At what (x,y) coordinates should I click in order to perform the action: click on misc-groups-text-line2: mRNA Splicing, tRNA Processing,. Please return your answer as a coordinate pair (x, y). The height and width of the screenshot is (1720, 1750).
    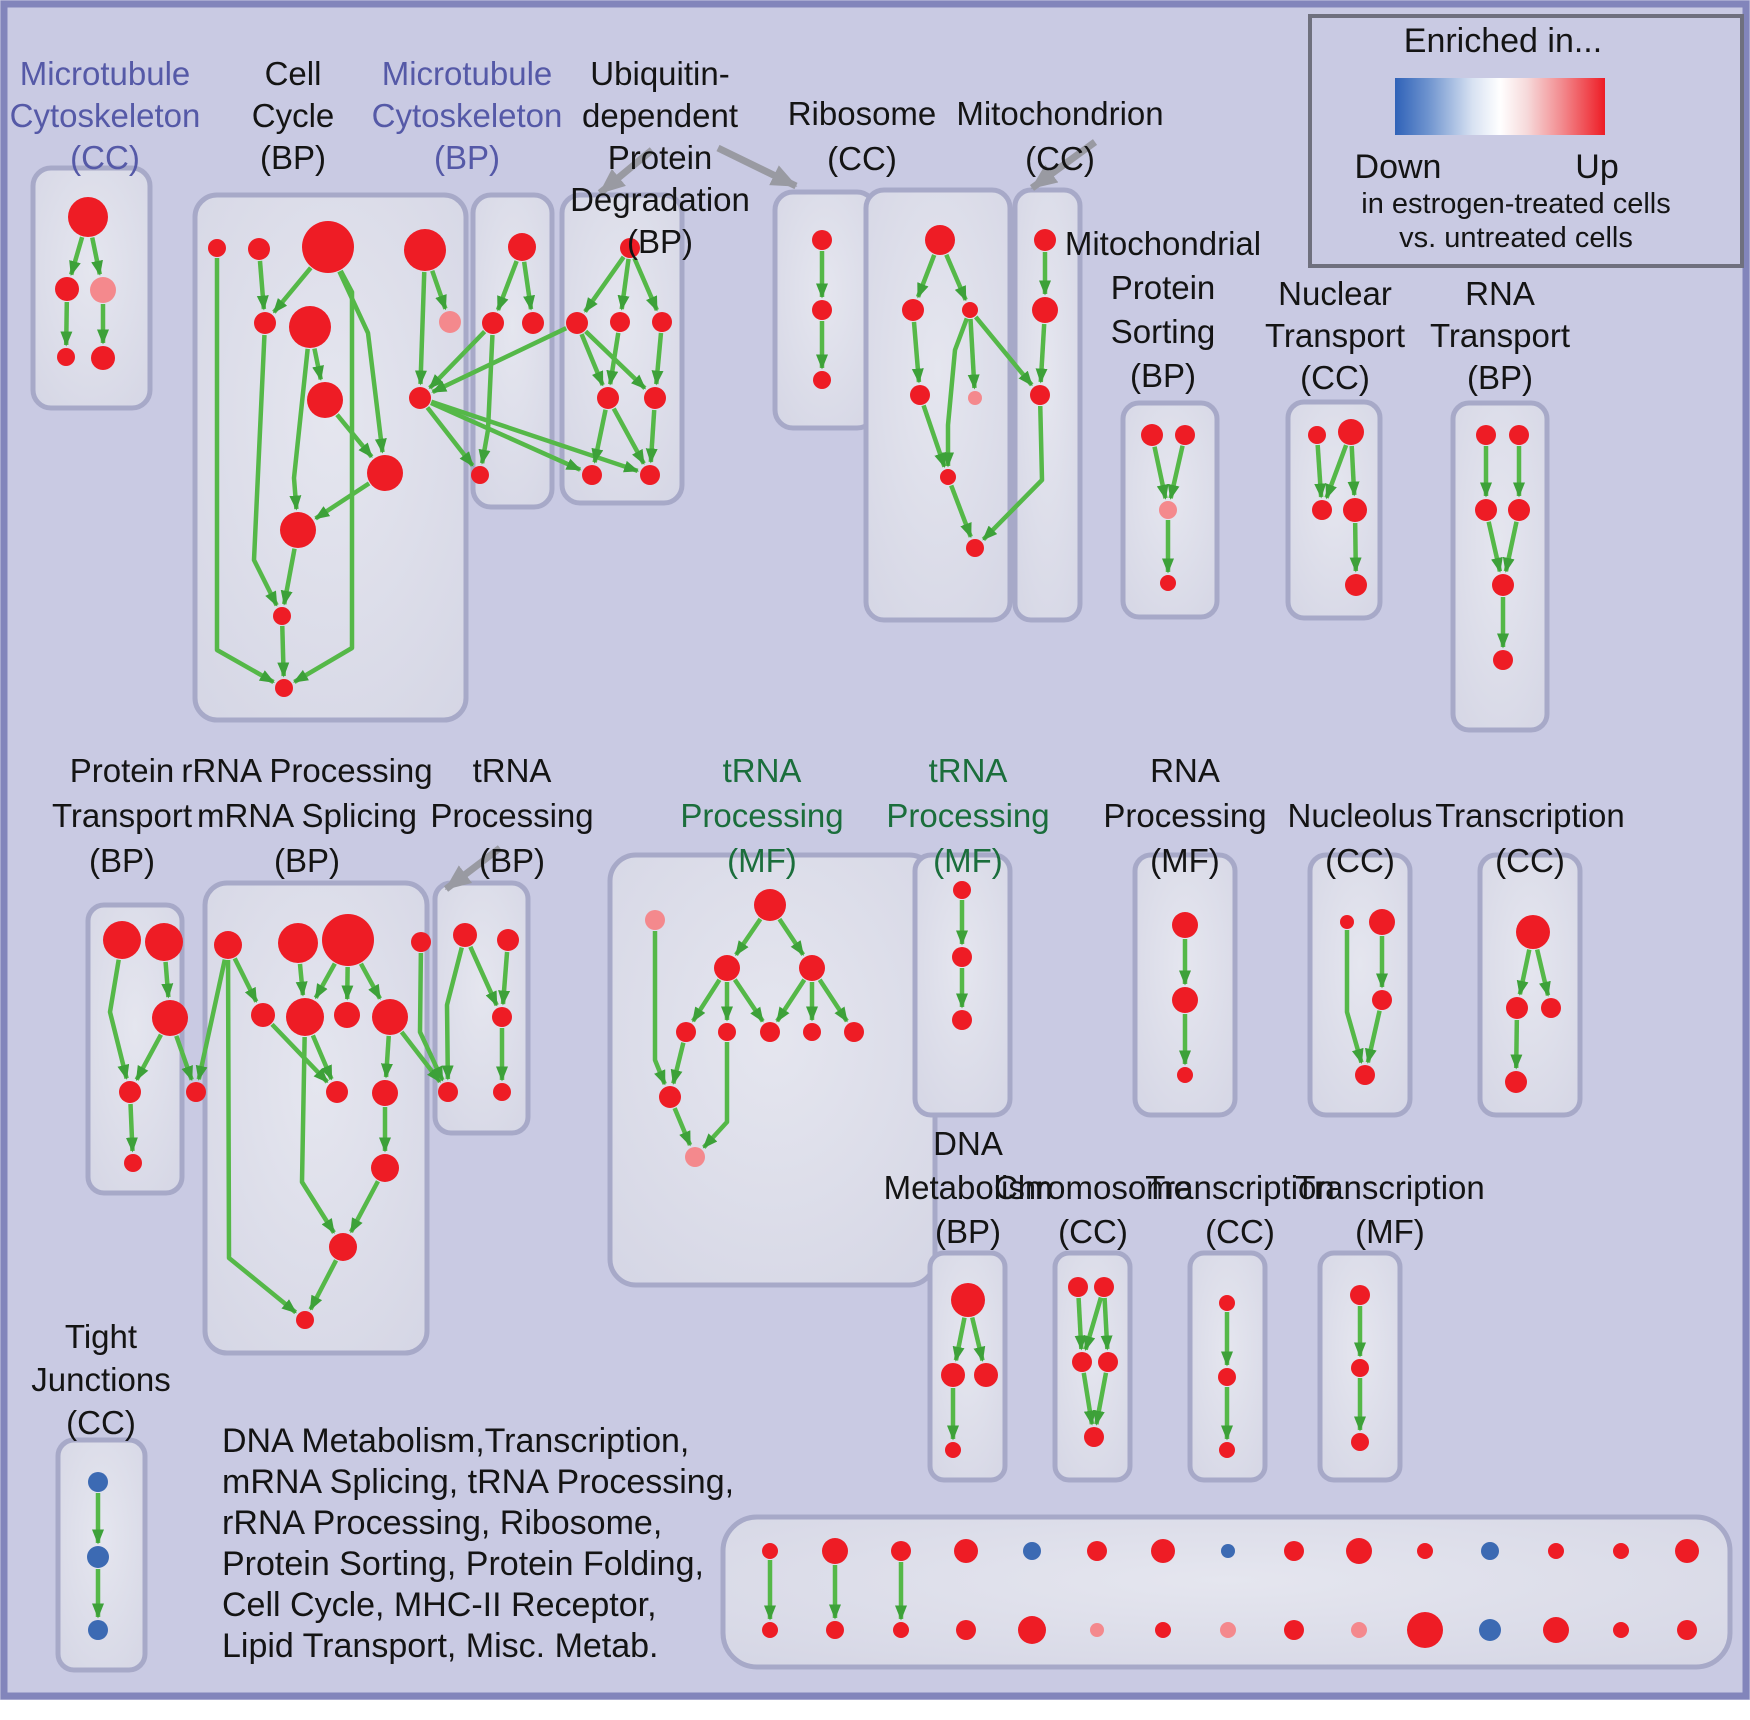
    Looking at the image, I should click on (478, 1482).